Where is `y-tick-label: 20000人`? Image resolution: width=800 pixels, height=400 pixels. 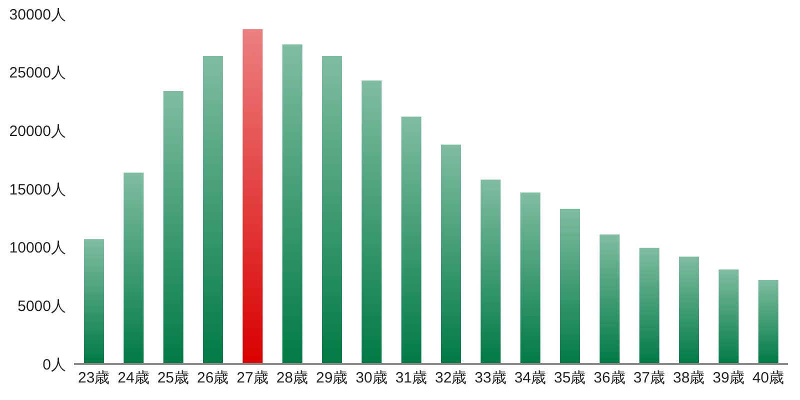
y-tick-label: 20000人 is located at coordinates (37, 131).